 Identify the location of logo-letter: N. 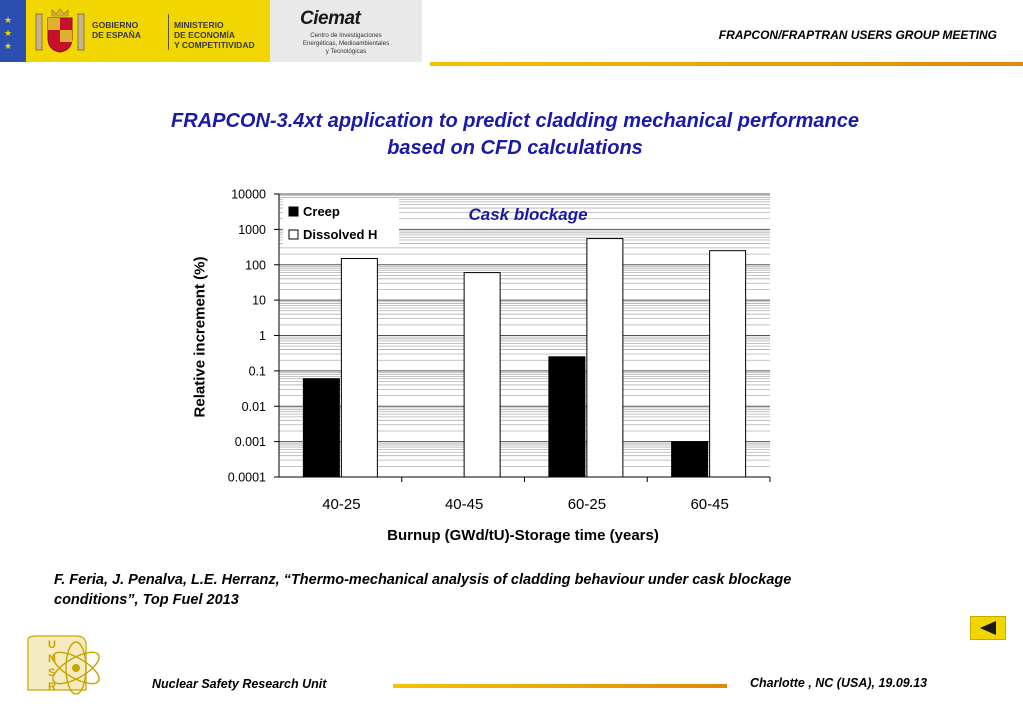
(52, 659).